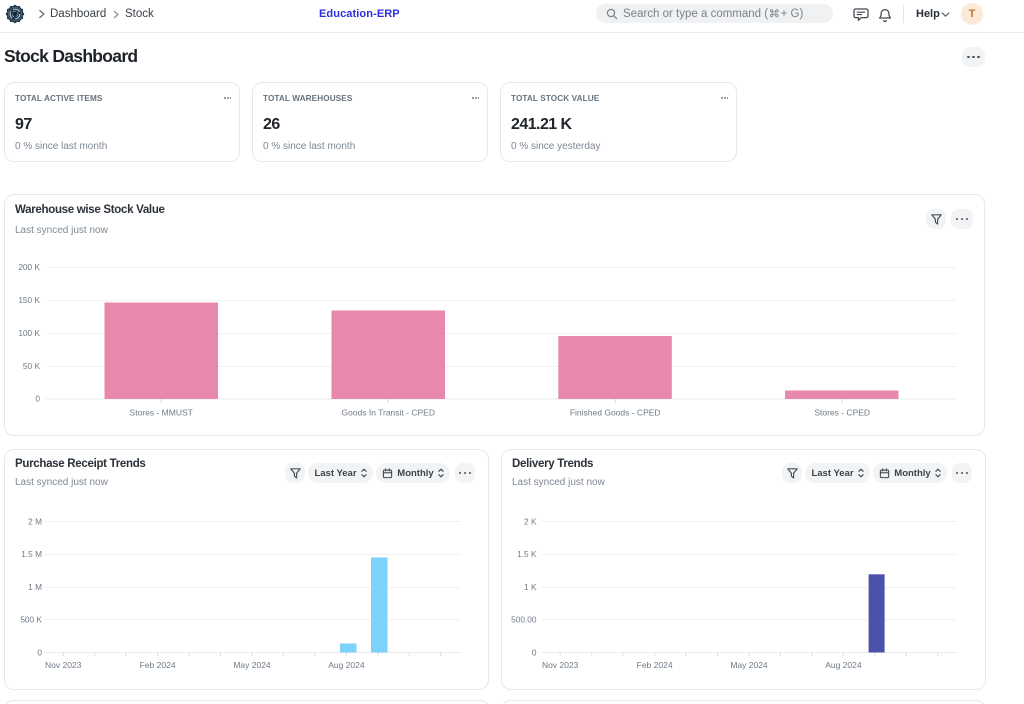  I want to click on svg-text: 500 K, so click(31, 620).